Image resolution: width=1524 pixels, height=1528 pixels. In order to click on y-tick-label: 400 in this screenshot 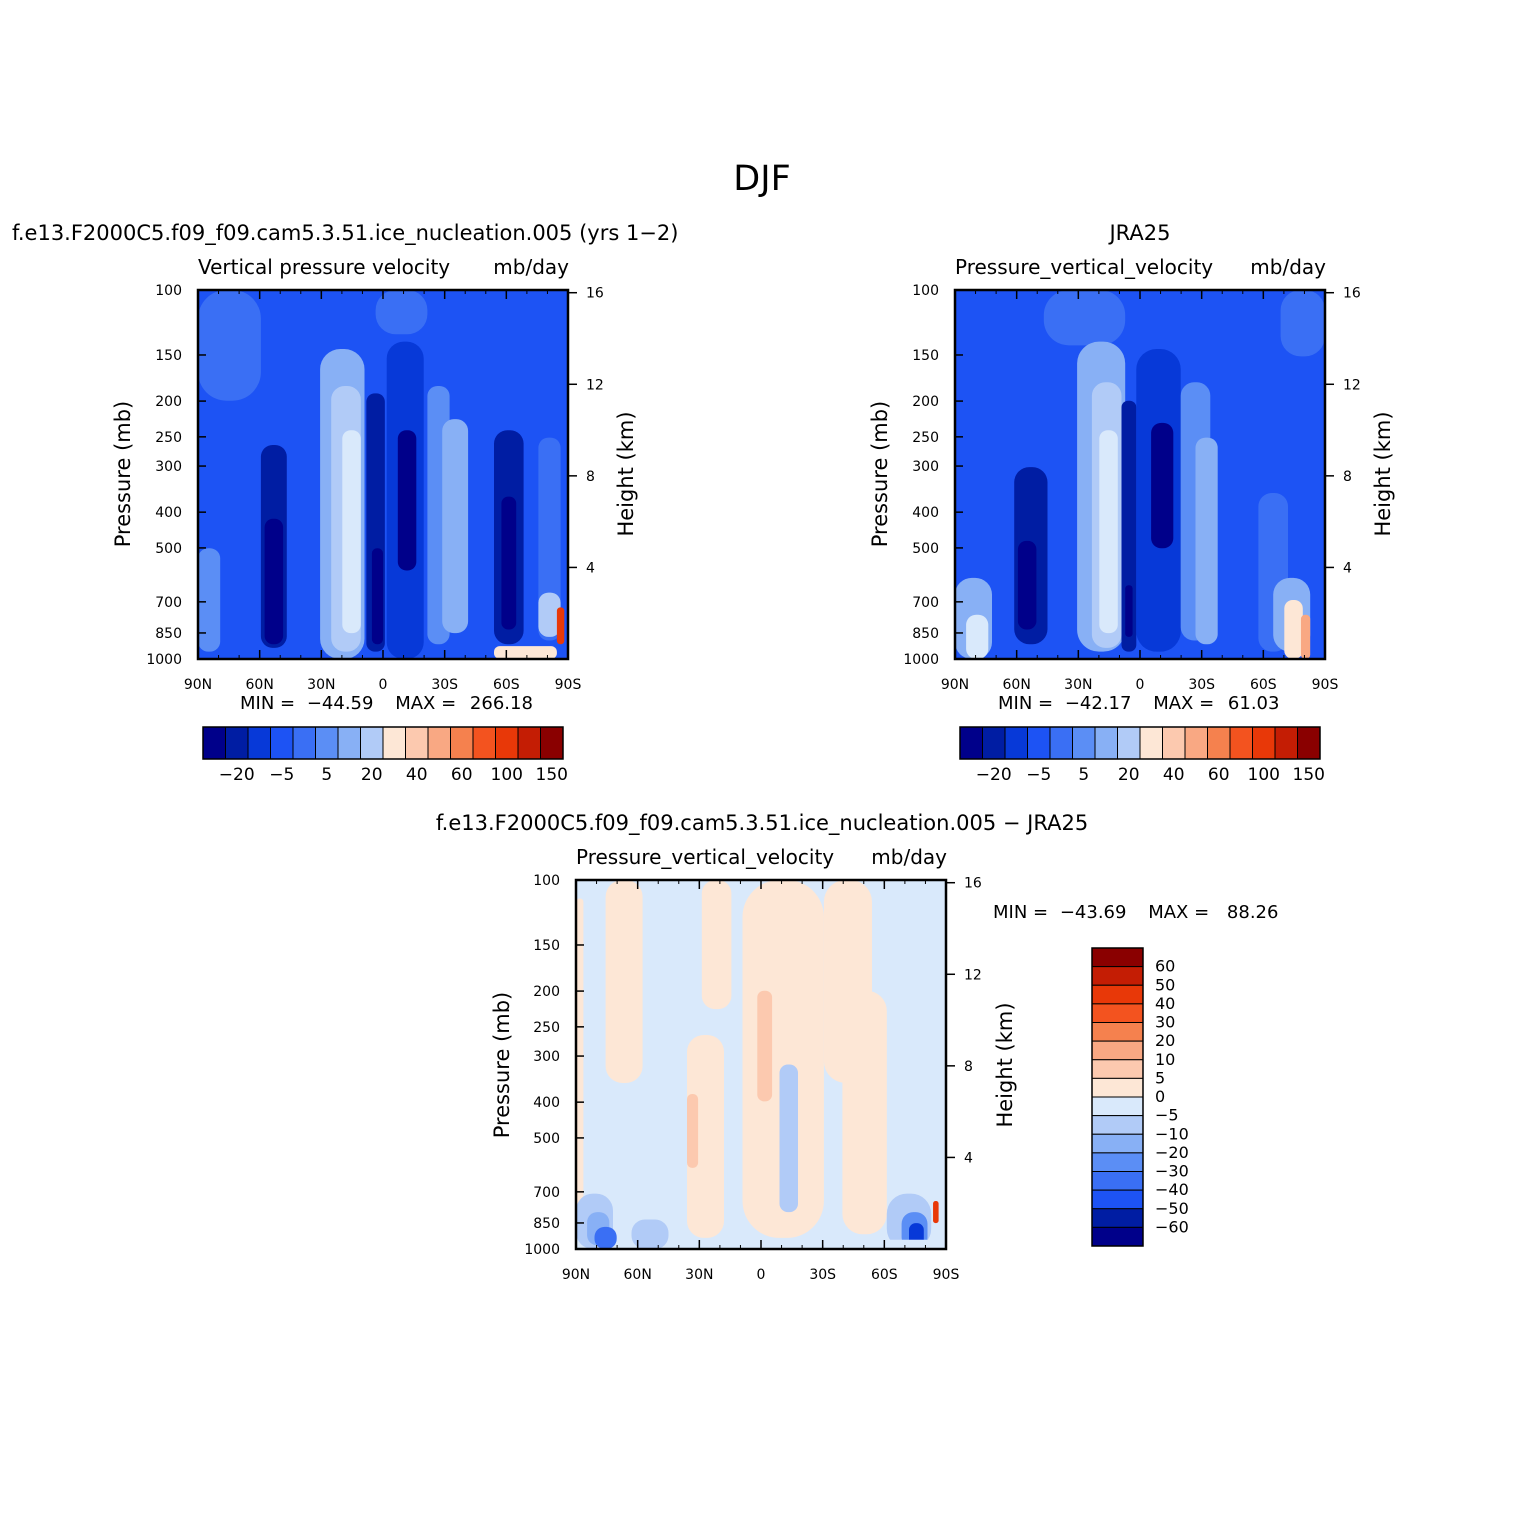, I will do `click(546, 1103)`.